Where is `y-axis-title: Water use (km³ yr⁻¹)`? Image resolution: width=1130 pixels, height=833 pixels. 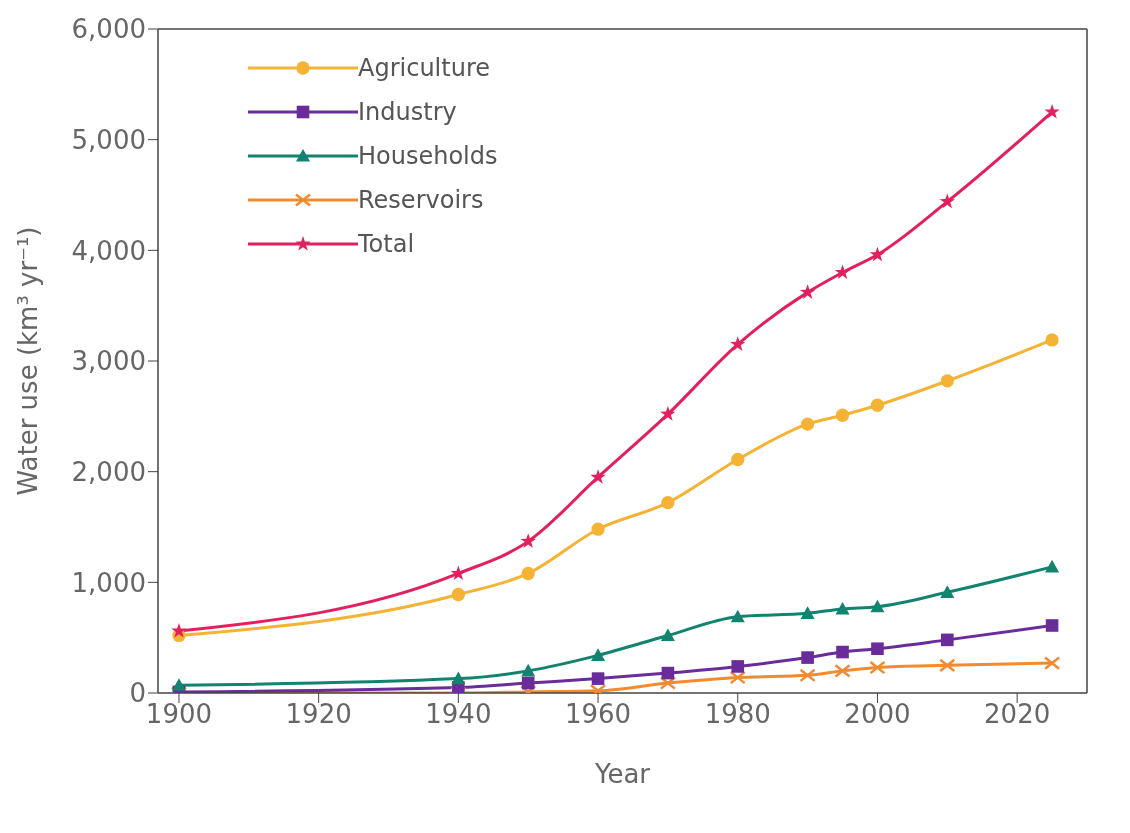 y-axis-title: Water use (km³ yr⁻¹) is located at coordinates (28, 361).